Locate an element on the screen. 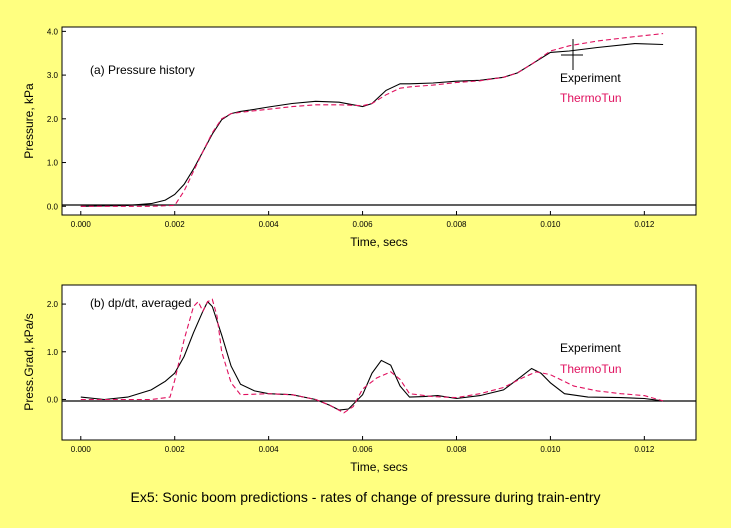 This screenshot has height=528, width=731. y-tick-label-a: 1.0 is located at coordinates (53, 163).